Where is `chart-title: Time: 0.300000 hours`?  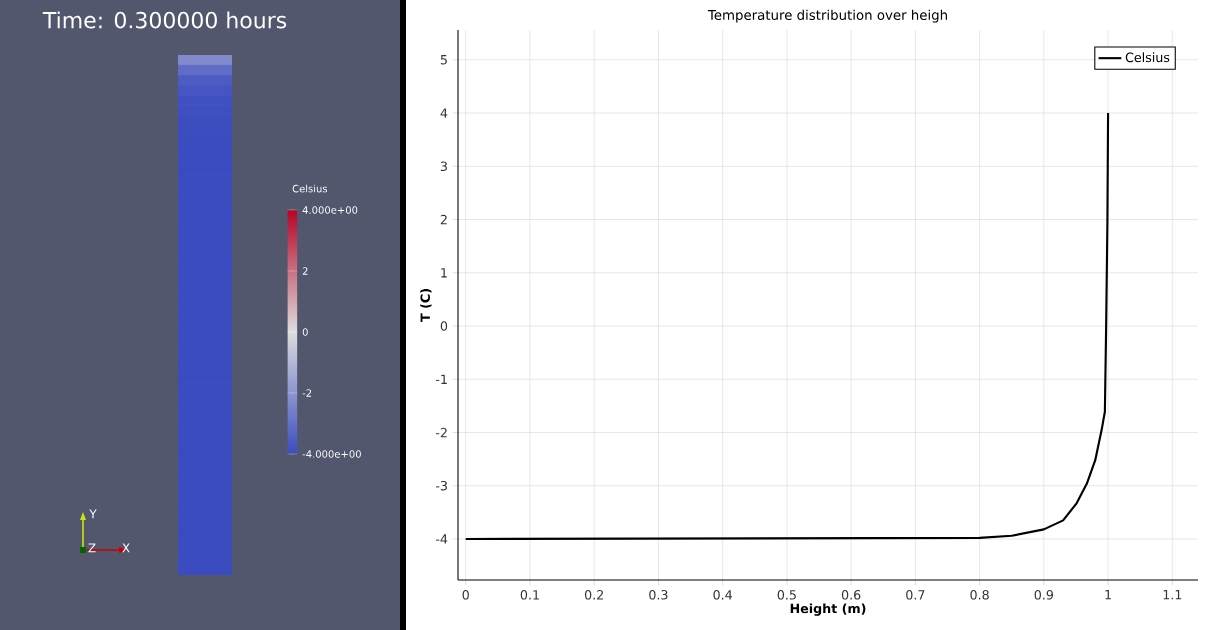 chart-title: Time: 0.300000 hours is located at coordinates (164, 20).